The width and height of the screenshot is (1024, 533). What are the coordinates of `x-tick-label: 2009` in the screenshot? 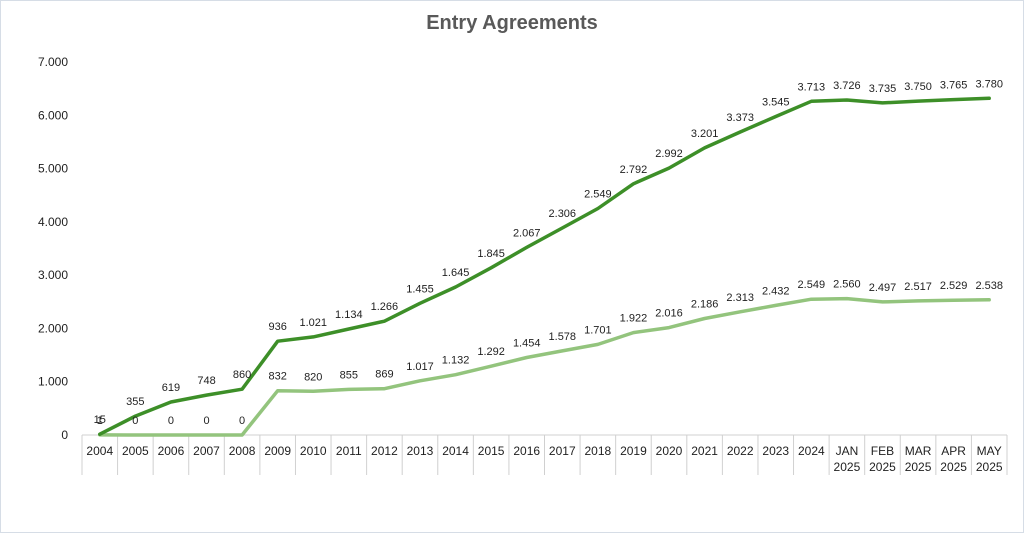 It's located at (277, 451).